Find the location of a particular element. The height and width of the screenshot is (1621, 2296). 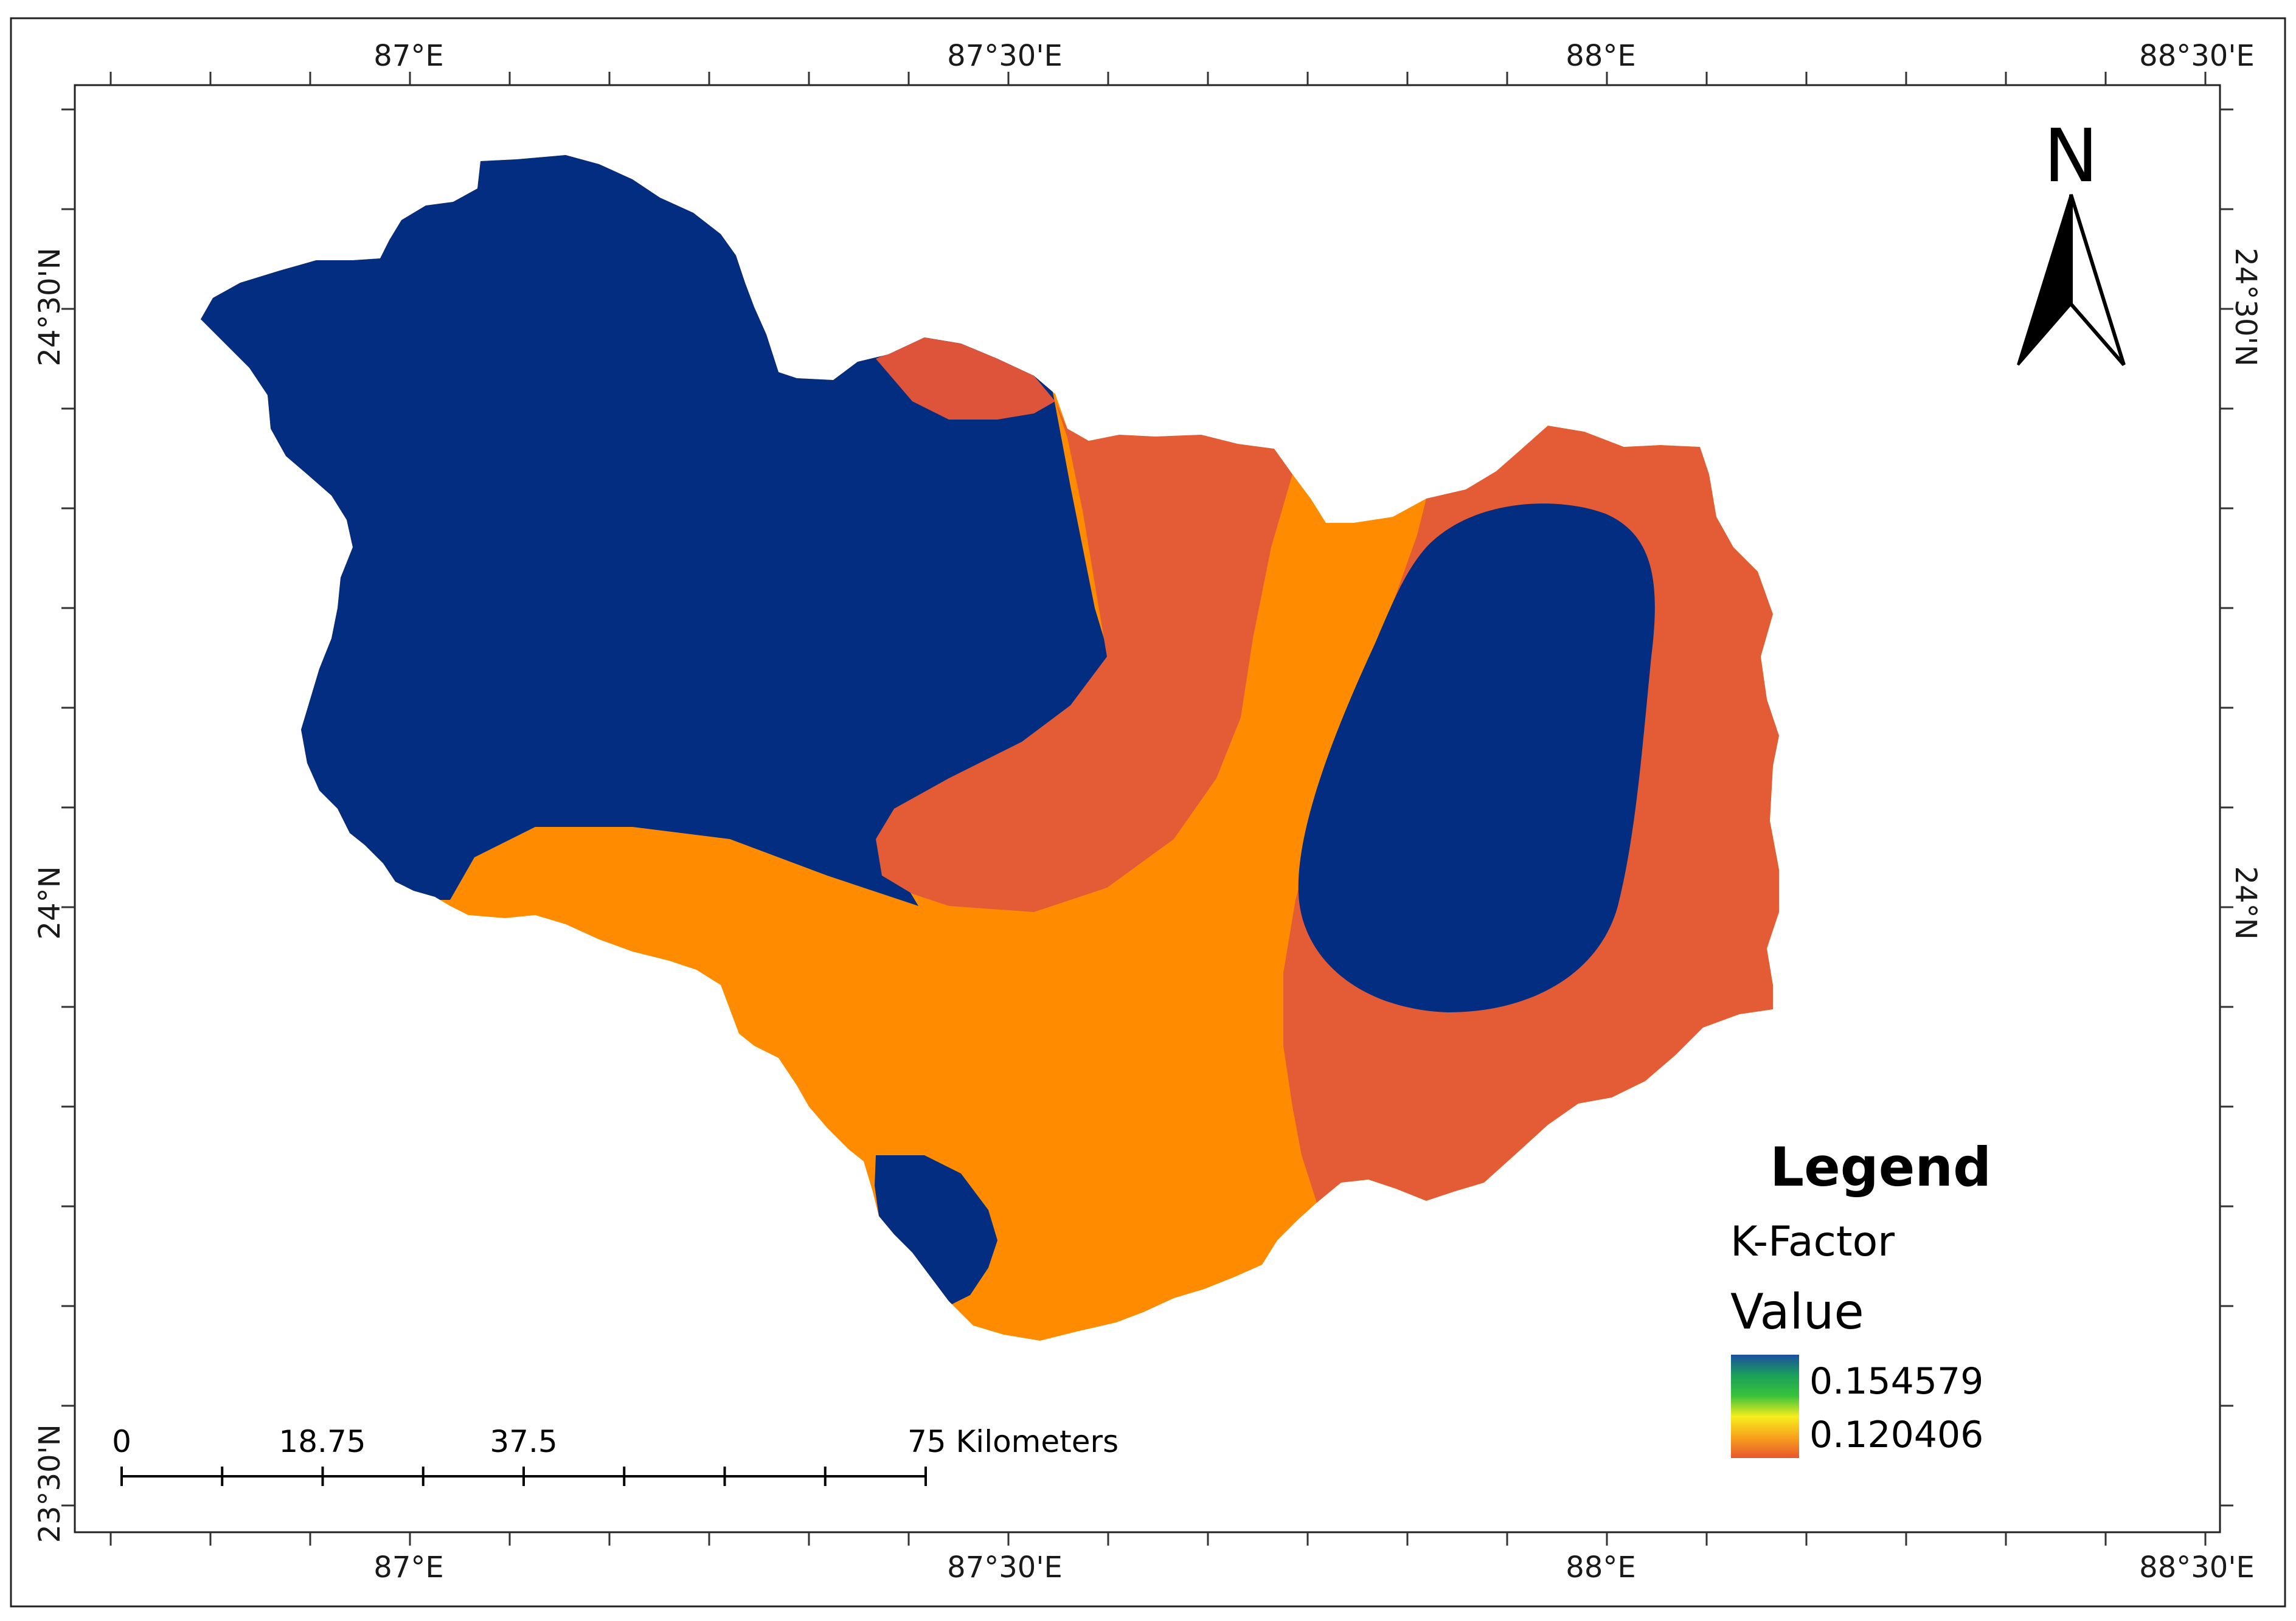

lat-label-left-24-30n: 24°30'N is located at coordinates (50, 306).